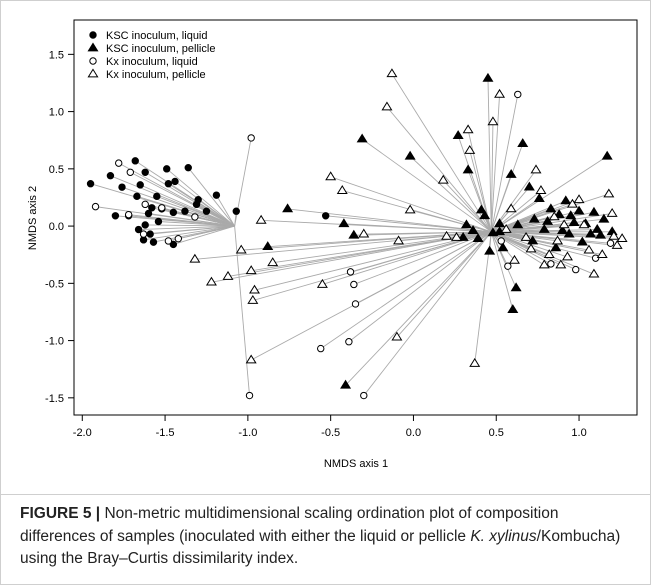  What do you see at coordinates (59, 227) in the screenshot?
I see `y-axis: 1.5 1.0 0.5 0.0 -0.5 -1.0 -1.5` at bounding box center [59, 227].